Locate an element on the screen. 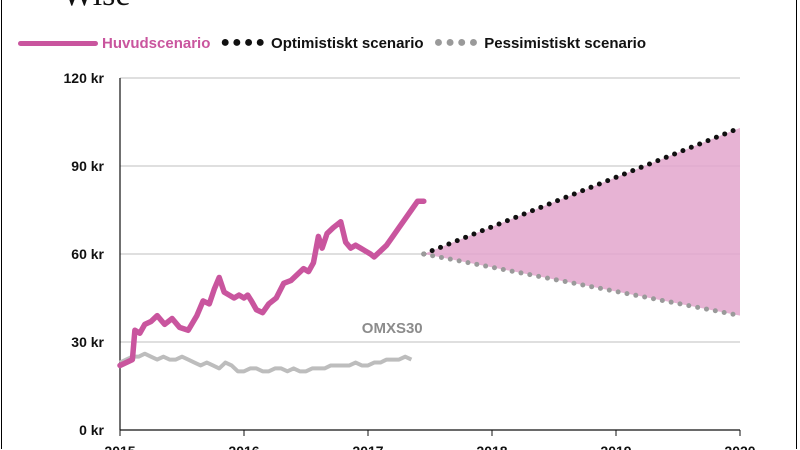 The height and width of the screenshot is (450, 800). legend-swatch-main is located at coordinates (58, 43).